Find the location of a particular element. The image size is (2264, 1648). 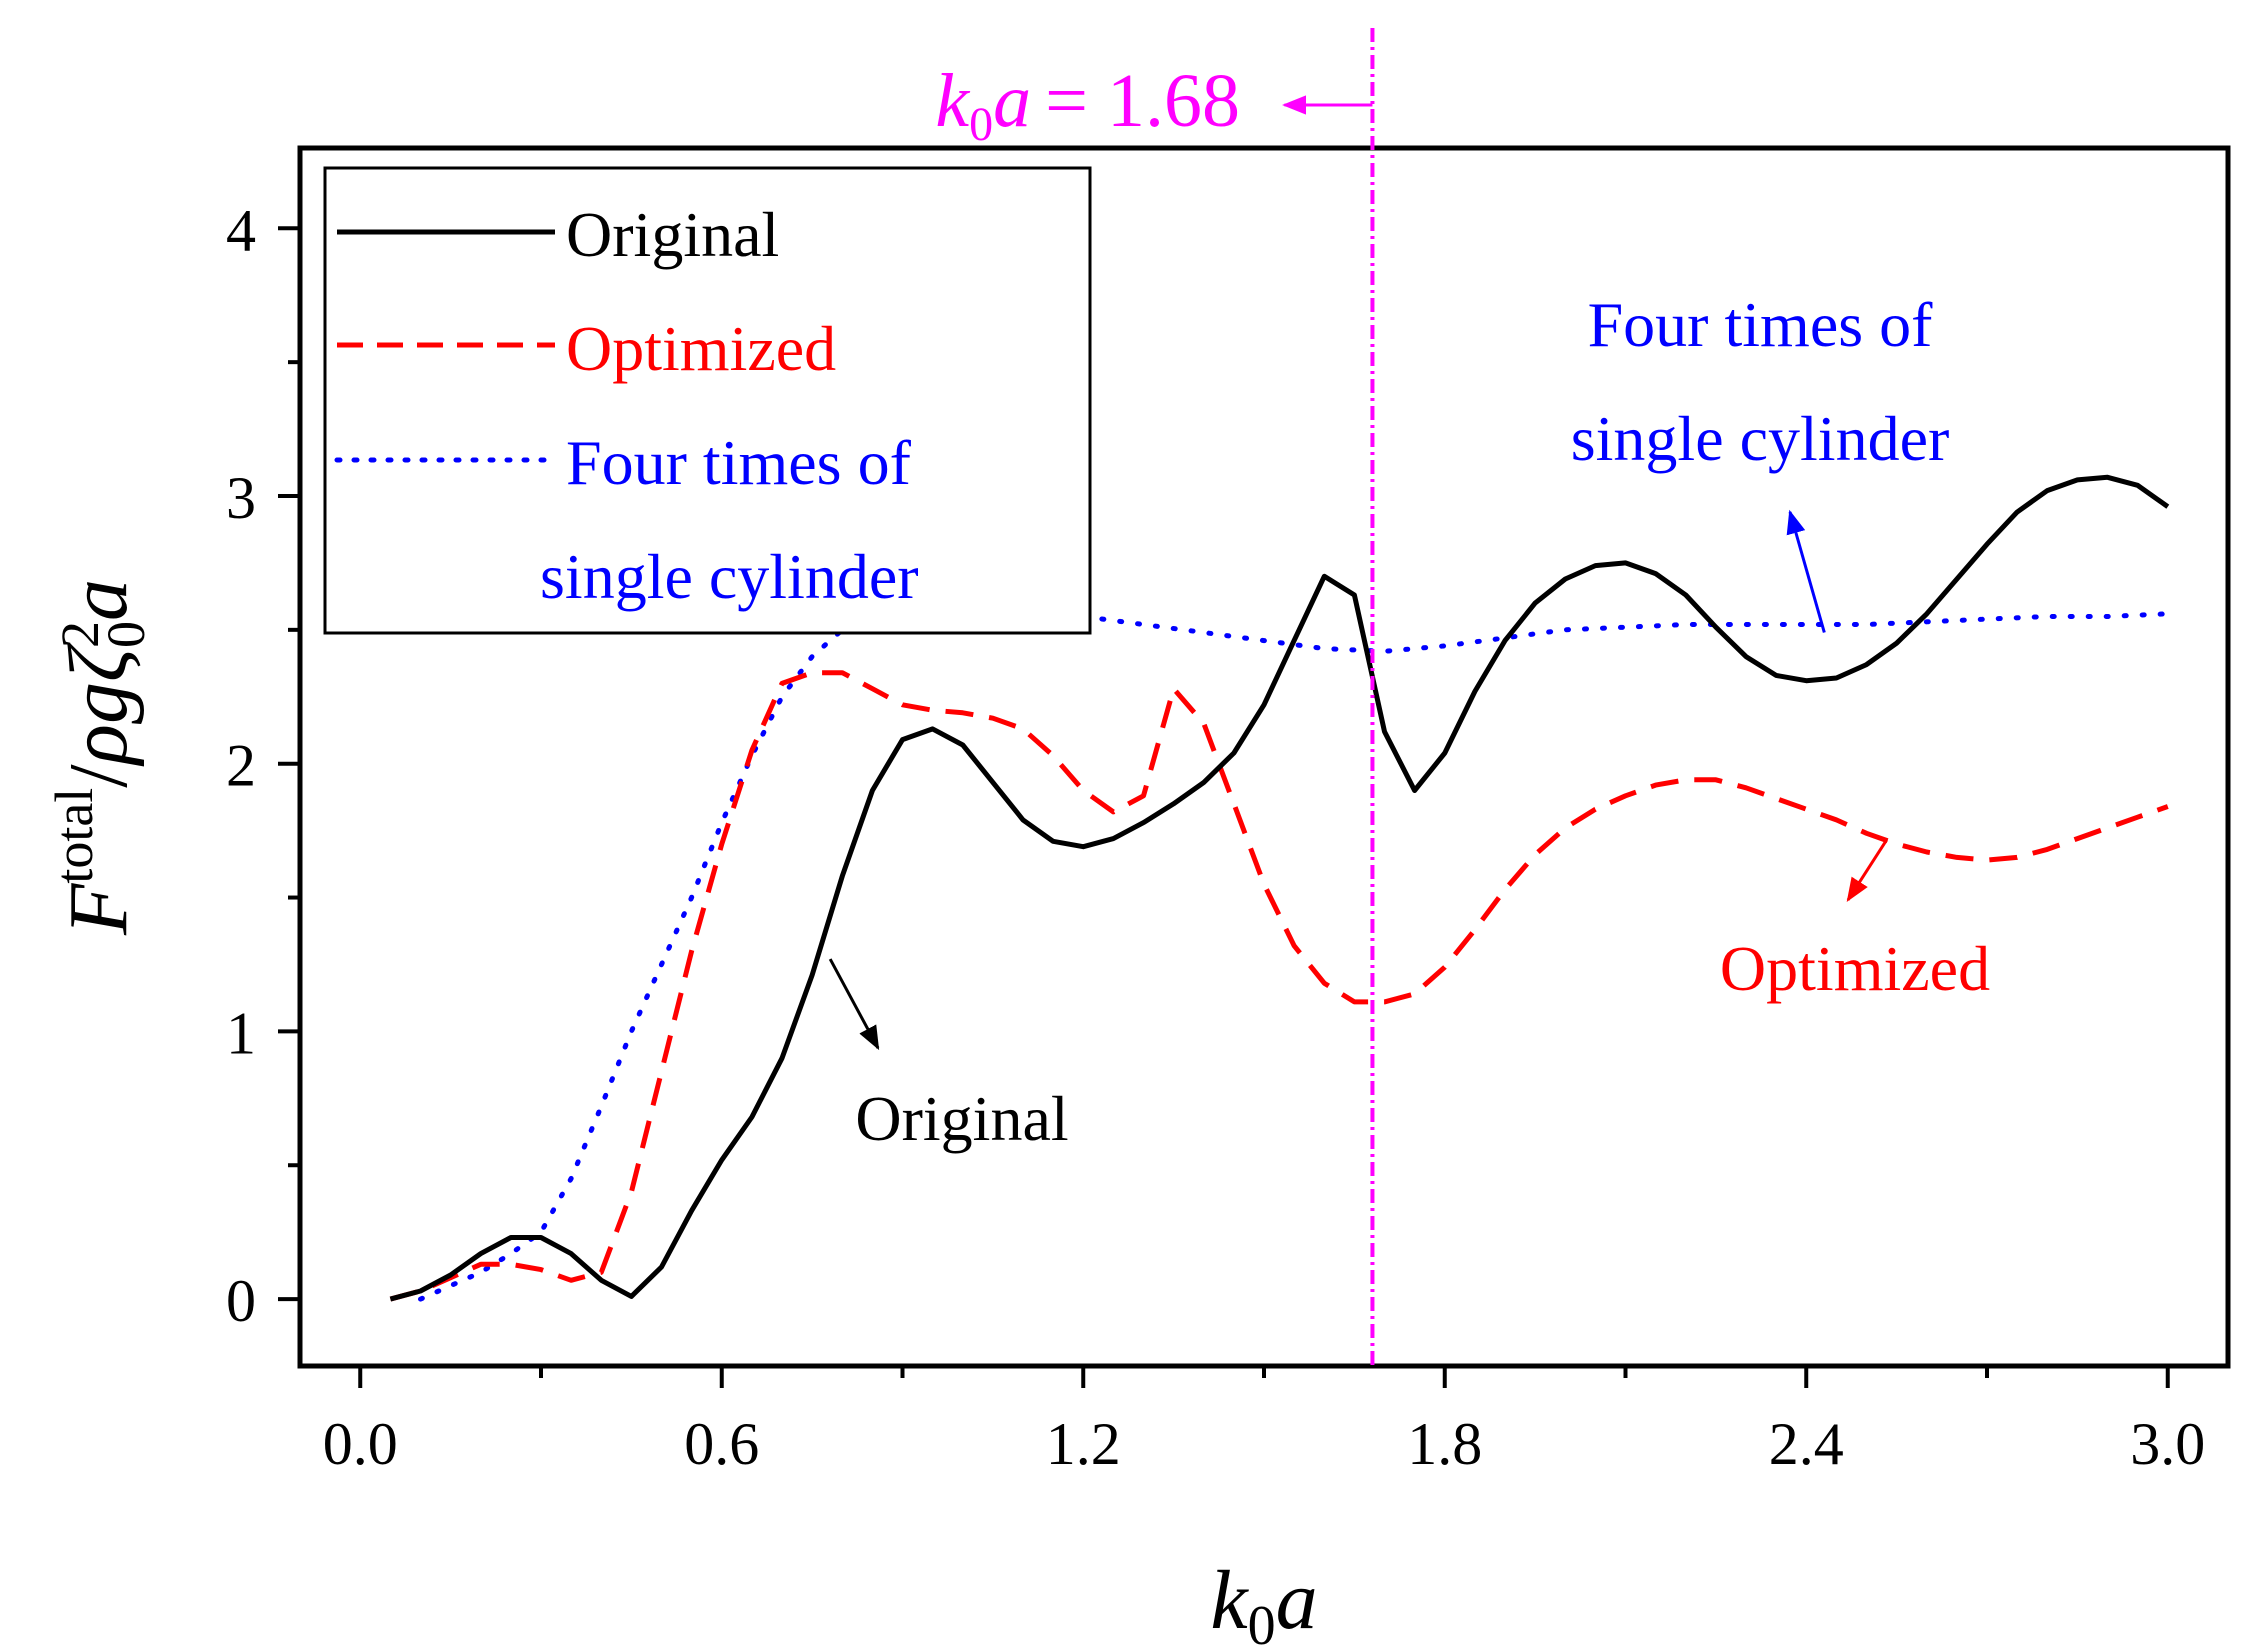

annotation-optimized-arrow is located at coordinates (1867, 871).